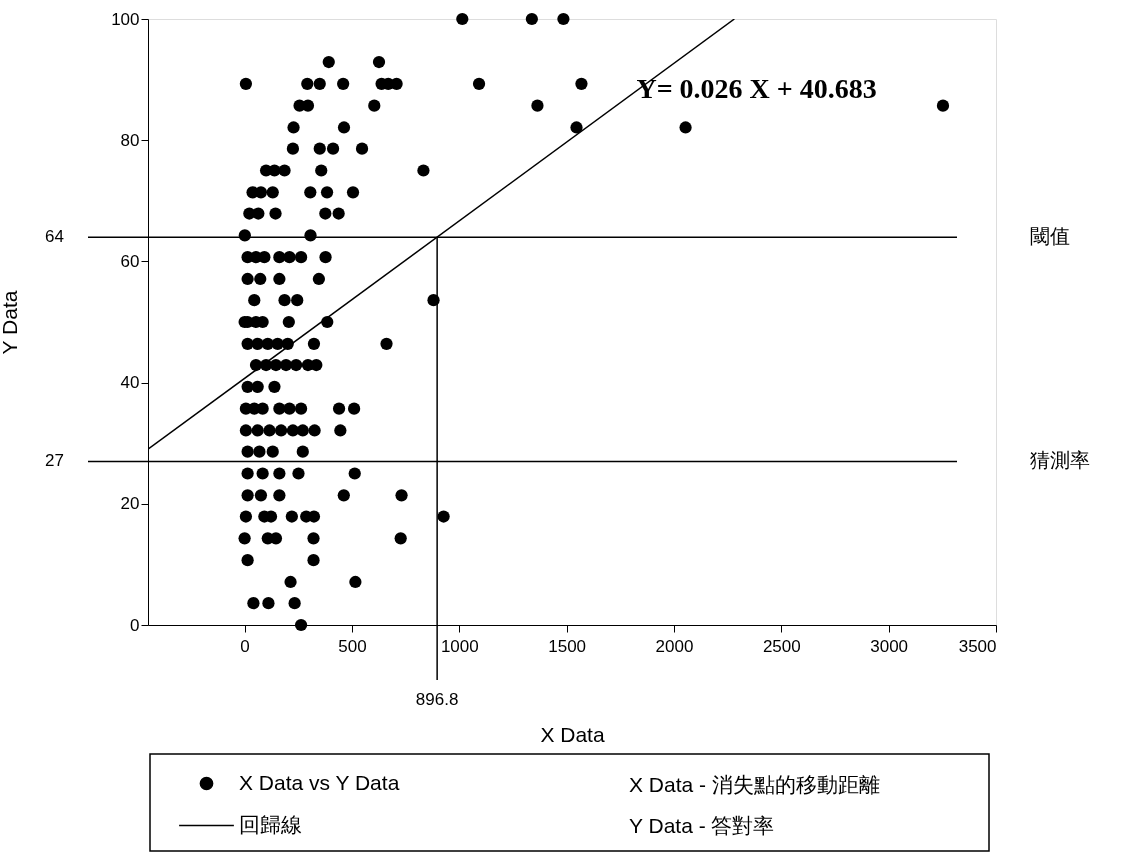 The height and width of the screenshot is (854, 1123). I want to click on text: X Data - 消失點的移動距離, so click(754, 784).